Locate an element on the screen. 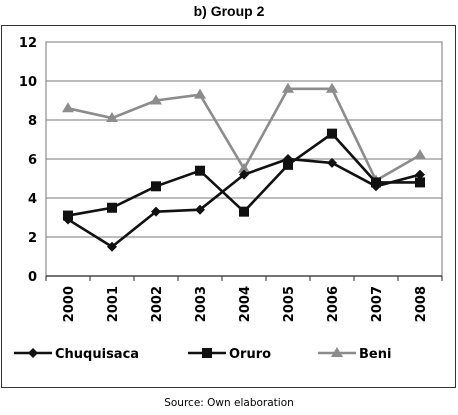 This screenshot has height=415, width=458. x-tick-label: 2004 is located at coordinates (245, 304).